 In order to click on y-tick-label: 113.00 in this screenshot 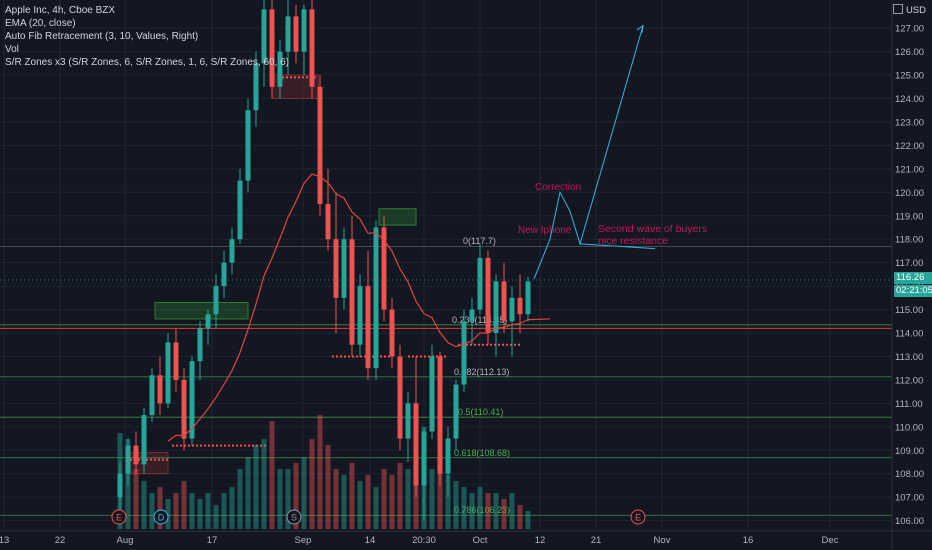, I will do `click(909, 357)`.